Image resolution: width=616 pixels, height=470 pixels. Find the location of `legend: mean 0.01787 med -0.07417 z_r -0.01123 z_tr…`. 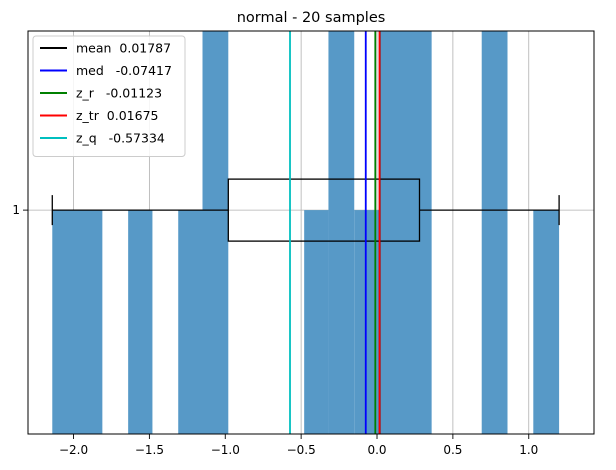

legend: mean 0.01787 med -0.07417 z_r -0.01123 z_tr… is located at coordinates (109, 96).